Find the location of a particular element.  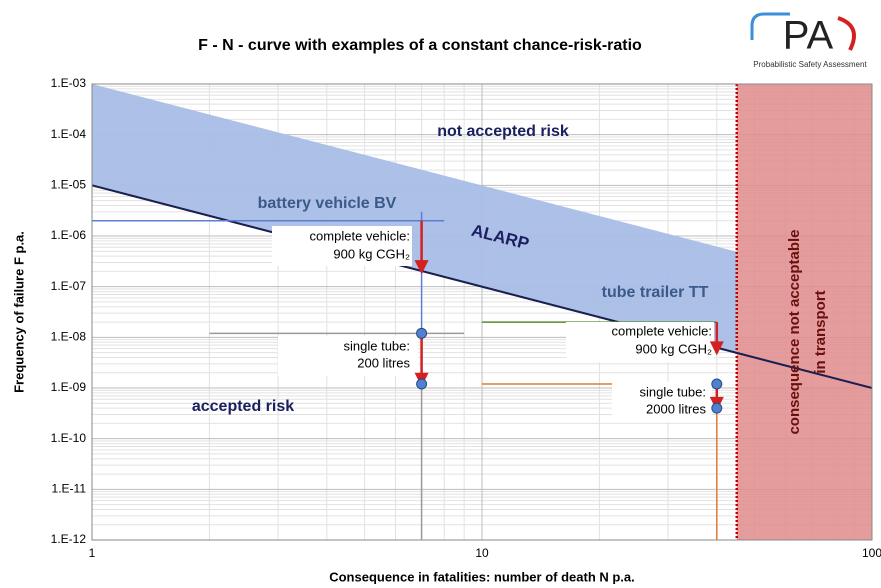

annotation: 200 litres is located at coordinates (383, 362).